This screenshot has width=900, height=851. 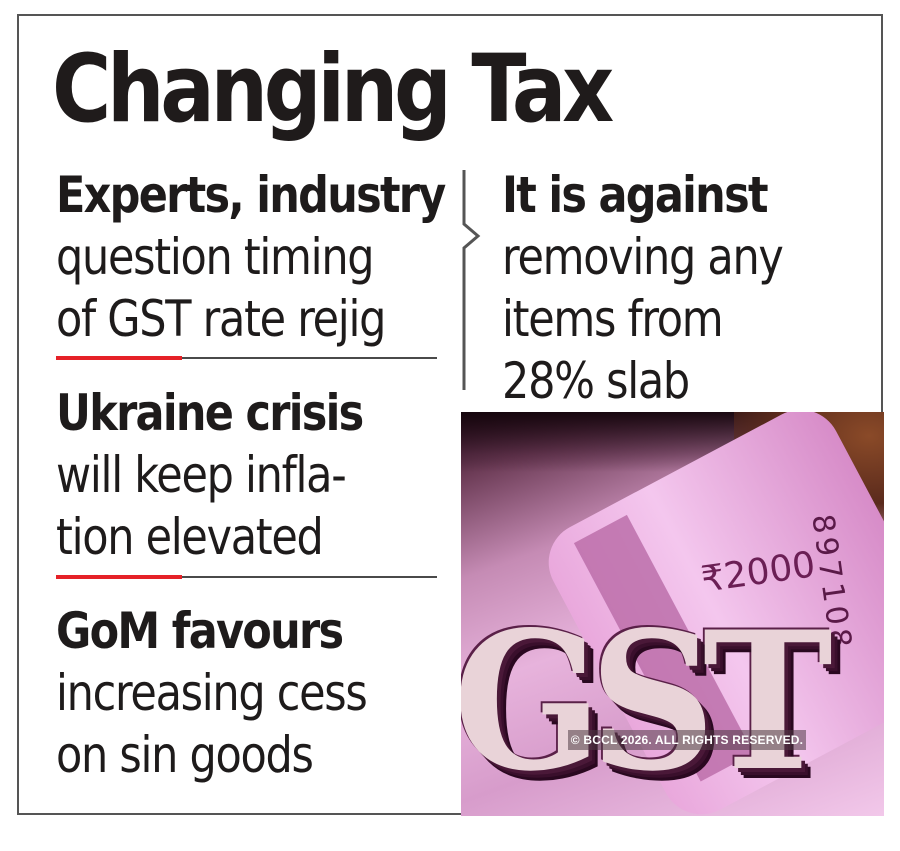 I want to click on point-line: will keep infla-, so click(x=201, y=475).